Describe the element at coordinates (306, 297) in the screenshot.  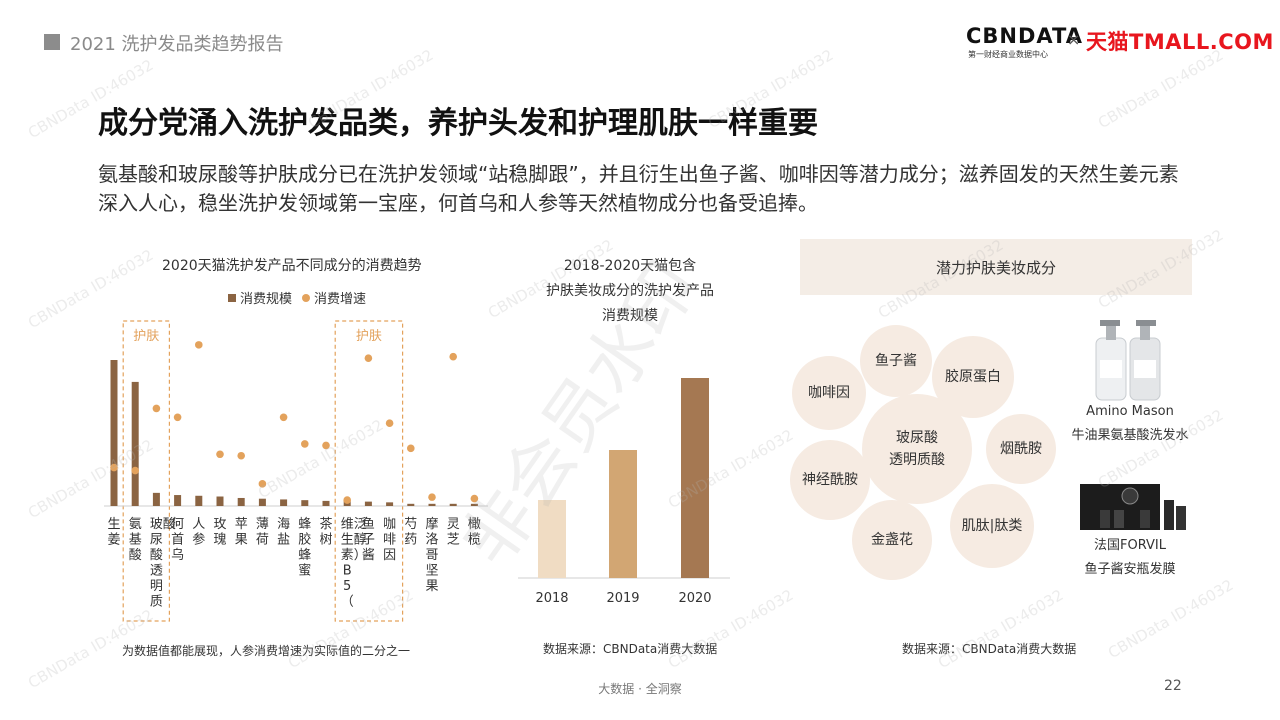
I see `legend-dot-swatch` at that location.